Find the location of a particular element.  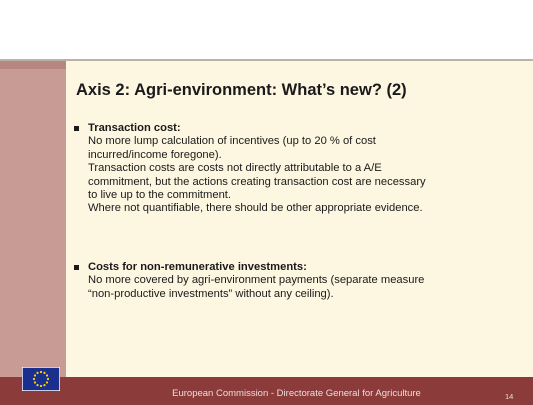

top-rule is located at coordinates (266, 60).